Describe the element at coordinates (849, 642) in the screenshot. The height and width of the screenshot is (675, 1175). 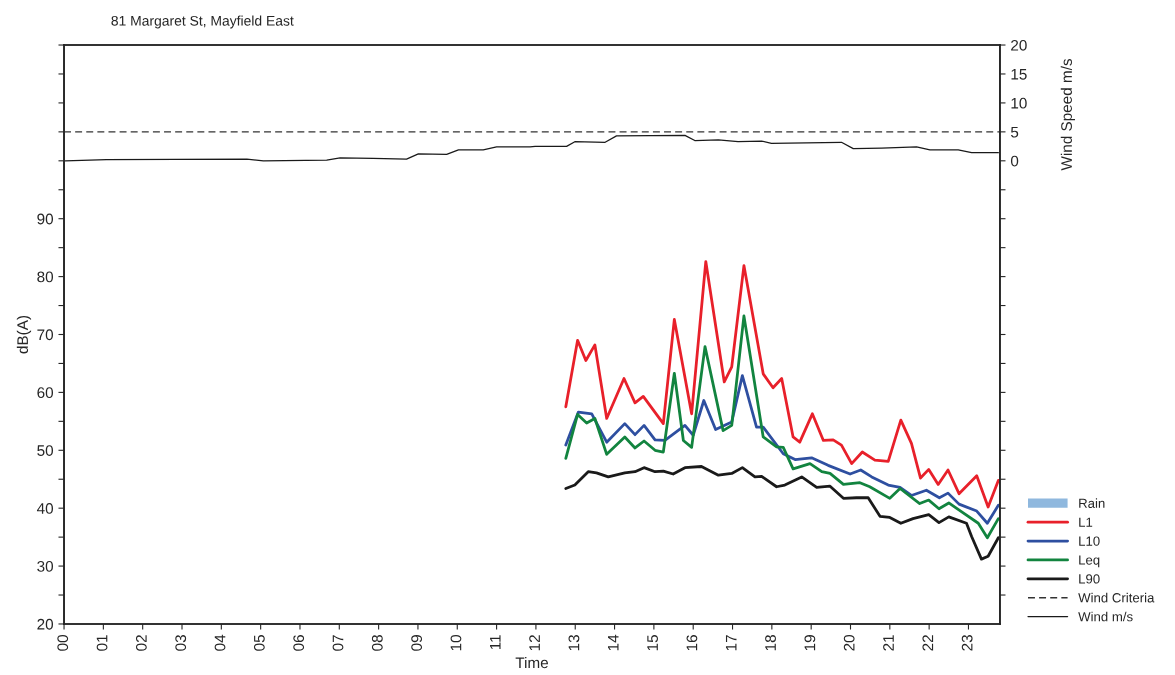
I see `x-tick-label: 20` at that location.